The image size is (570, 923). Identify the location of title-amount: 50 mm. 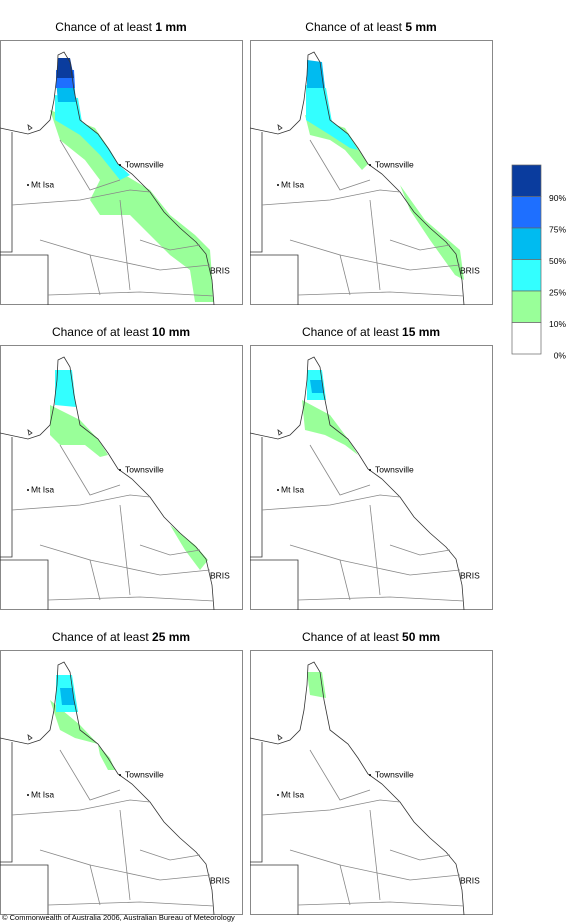
(421, 637).